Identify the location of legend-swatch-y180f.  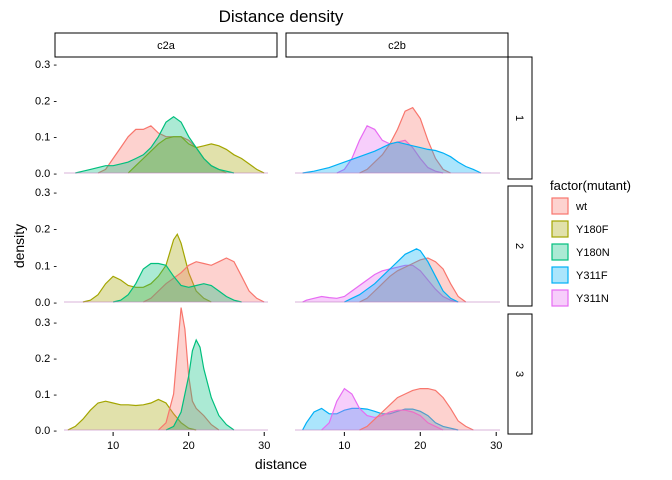
(560, 229).